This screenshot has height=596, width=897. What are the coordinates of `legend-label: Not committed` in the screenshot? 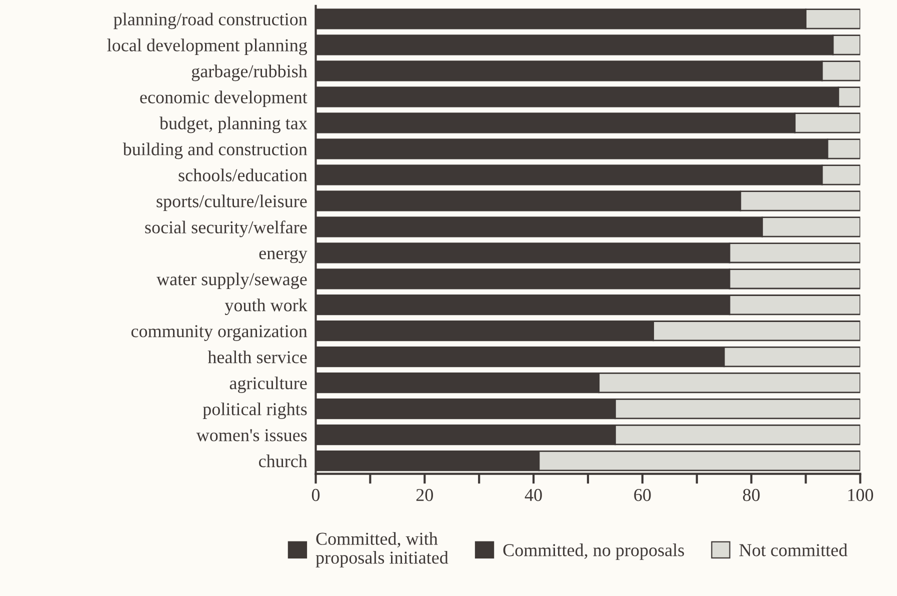 It's located at (793, 550).